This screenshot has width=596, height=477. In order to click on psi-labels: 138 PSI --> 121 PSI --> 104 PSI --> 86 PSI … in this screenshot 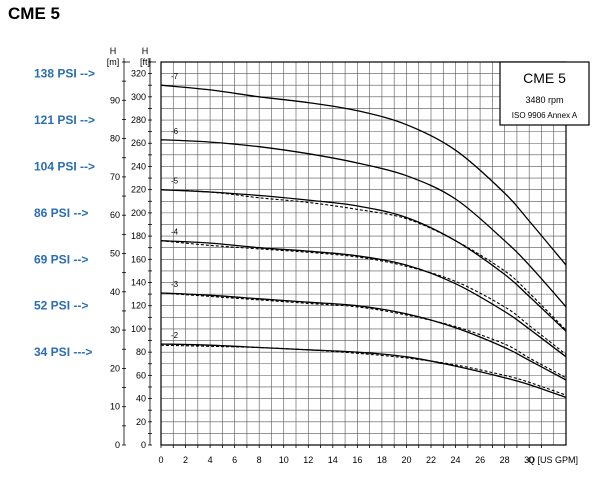, I will do `click(64, 213)`.